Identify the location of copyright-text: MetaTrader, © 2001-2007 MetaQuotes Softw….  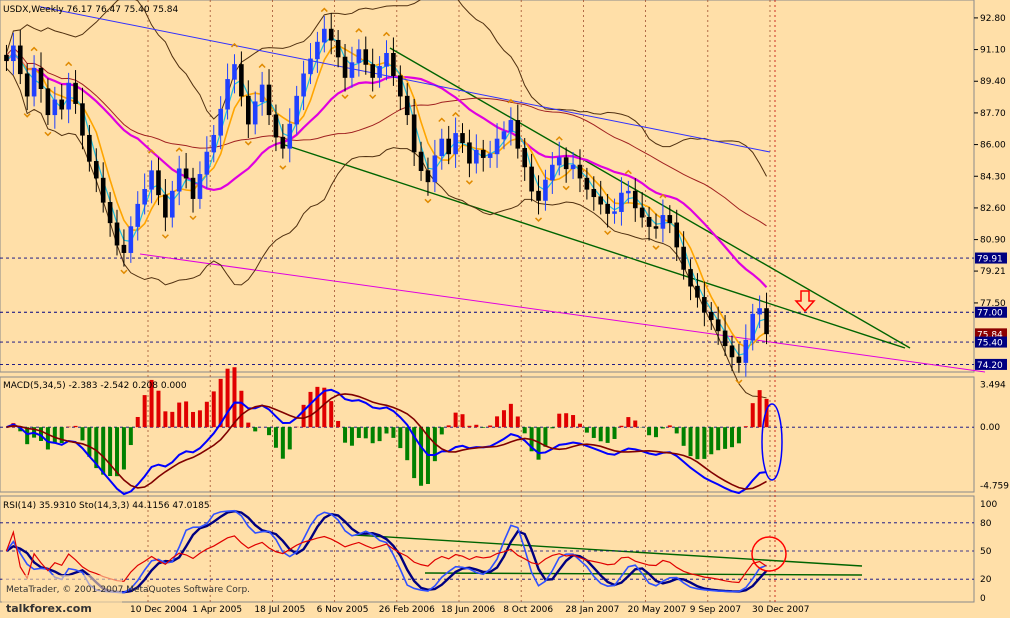
(128, 590).